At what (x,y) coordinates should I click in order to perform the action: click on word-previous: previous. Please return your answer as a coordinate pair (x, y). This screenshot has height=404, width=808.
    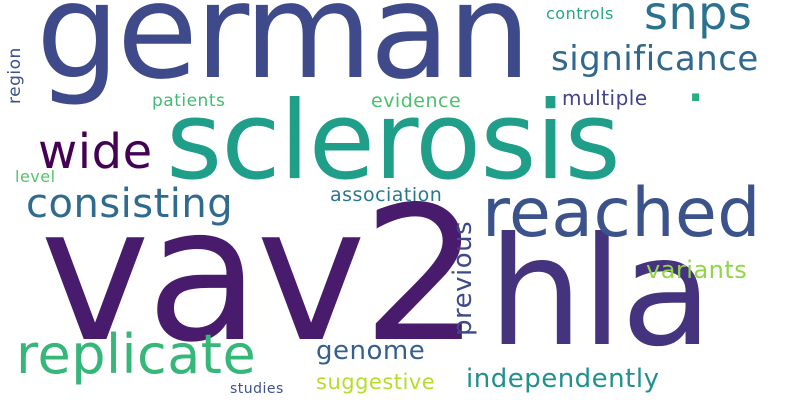
    Looking at the image, I should click on (463, 278).